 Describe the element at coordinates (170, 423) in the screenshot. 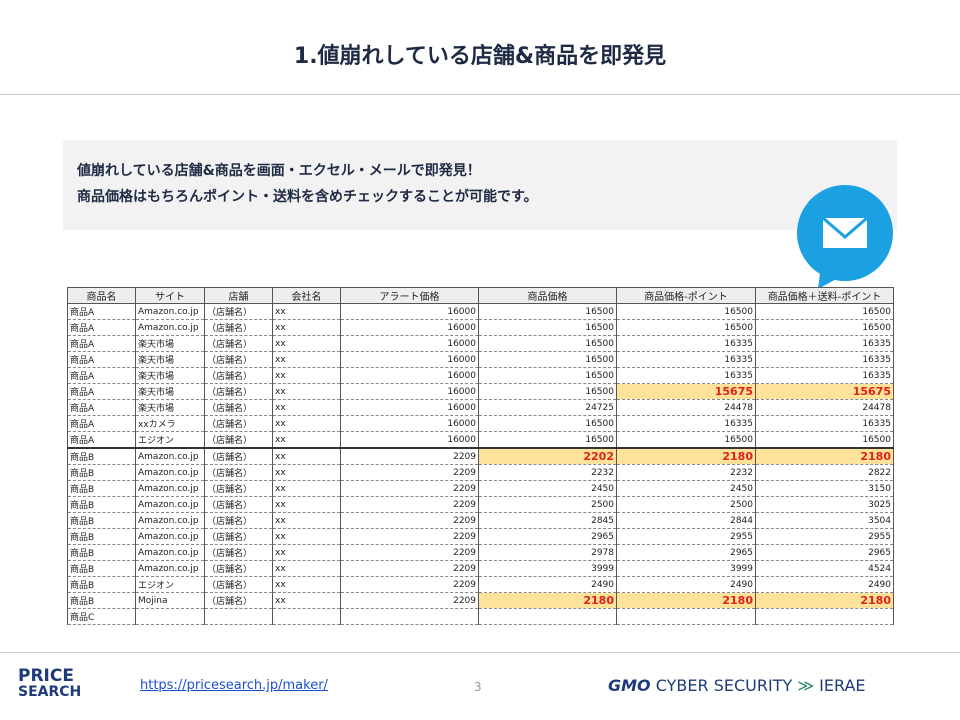

I see `table-cell: xxカメラ` at that location.